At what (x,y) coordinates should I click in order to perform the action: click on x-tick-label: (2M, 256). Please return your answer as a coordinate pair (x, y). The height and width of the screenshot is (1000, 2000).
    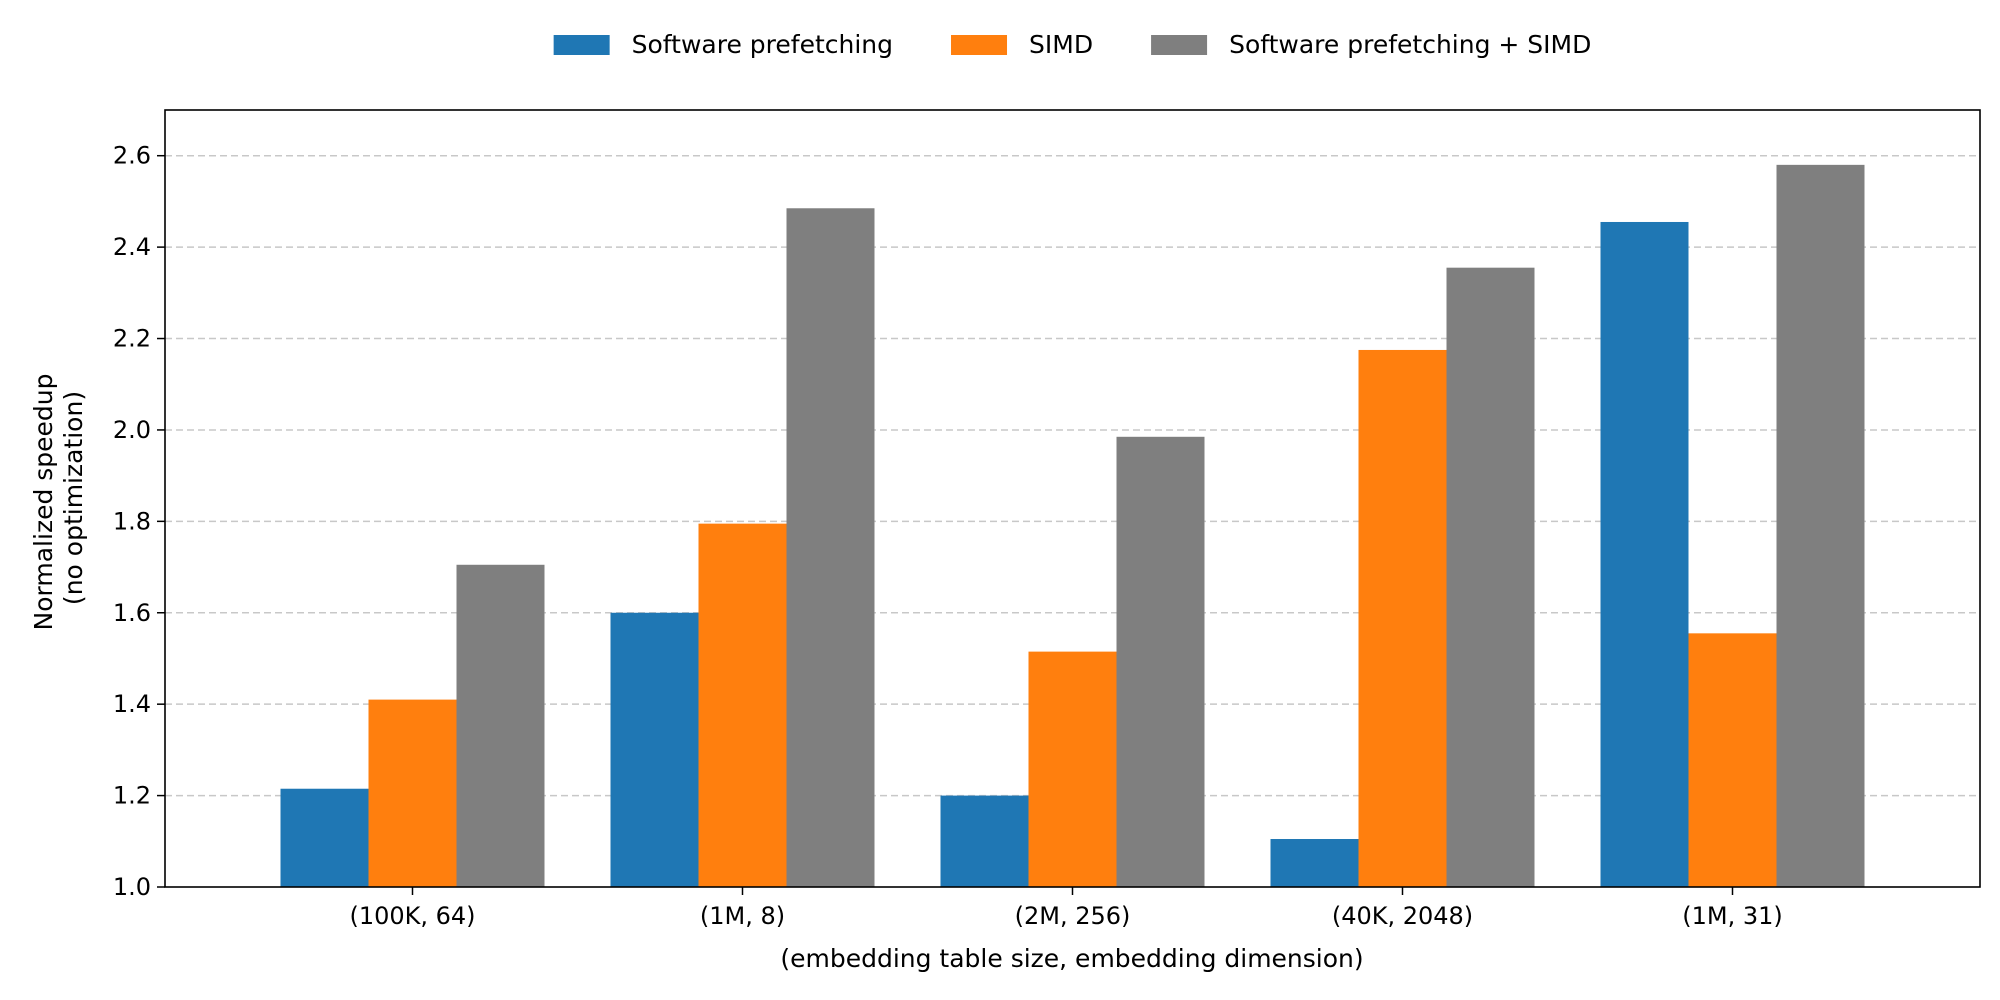
    Looking at the image, I should click on (1073, 916).